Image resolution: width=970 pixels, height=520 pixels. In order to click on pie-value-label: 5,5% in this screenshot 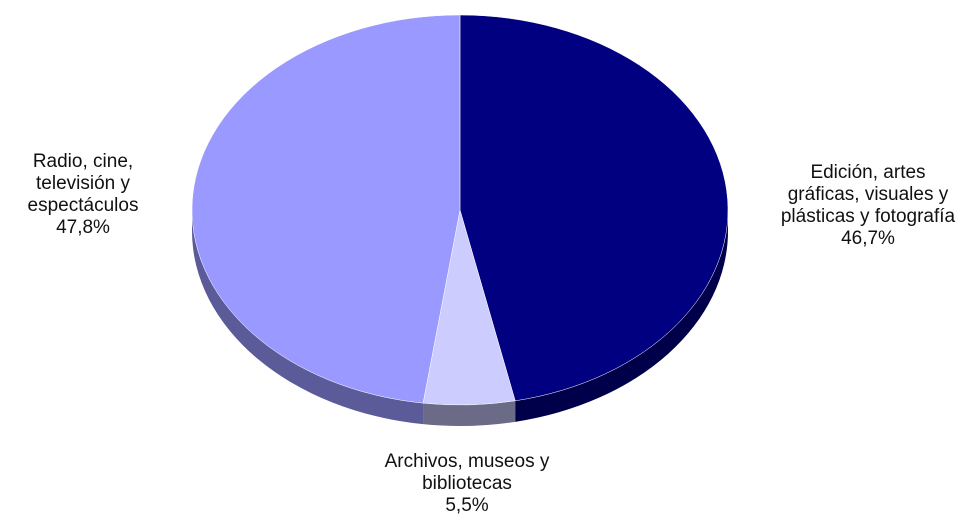, I will do `click(466, 505)`.